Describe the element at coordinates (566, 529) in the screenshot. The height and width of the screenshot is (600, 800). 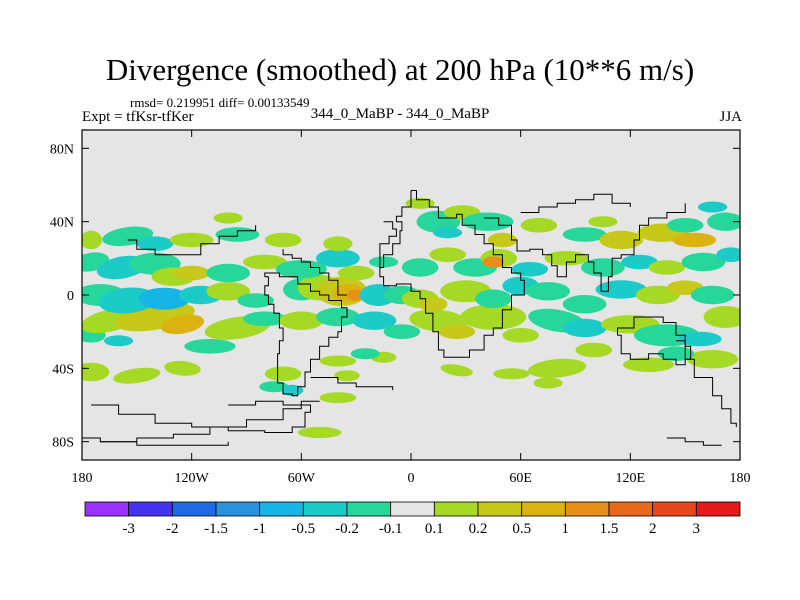
I see `colorbar-label-10: 1` at that location.